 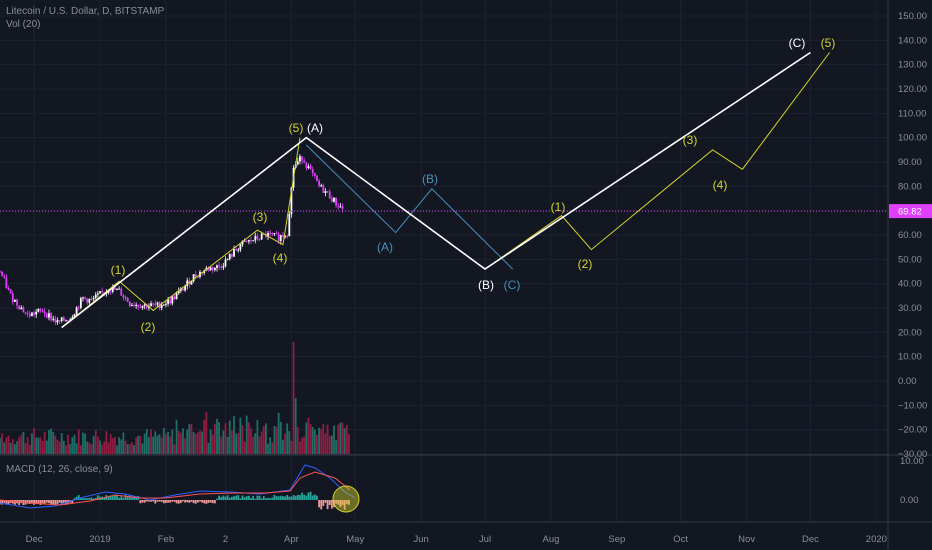 What do you see at coordinates (912, 113) in the screenshot?
I see `price-tick-label: 110.00` at bounding box center [912, 113].